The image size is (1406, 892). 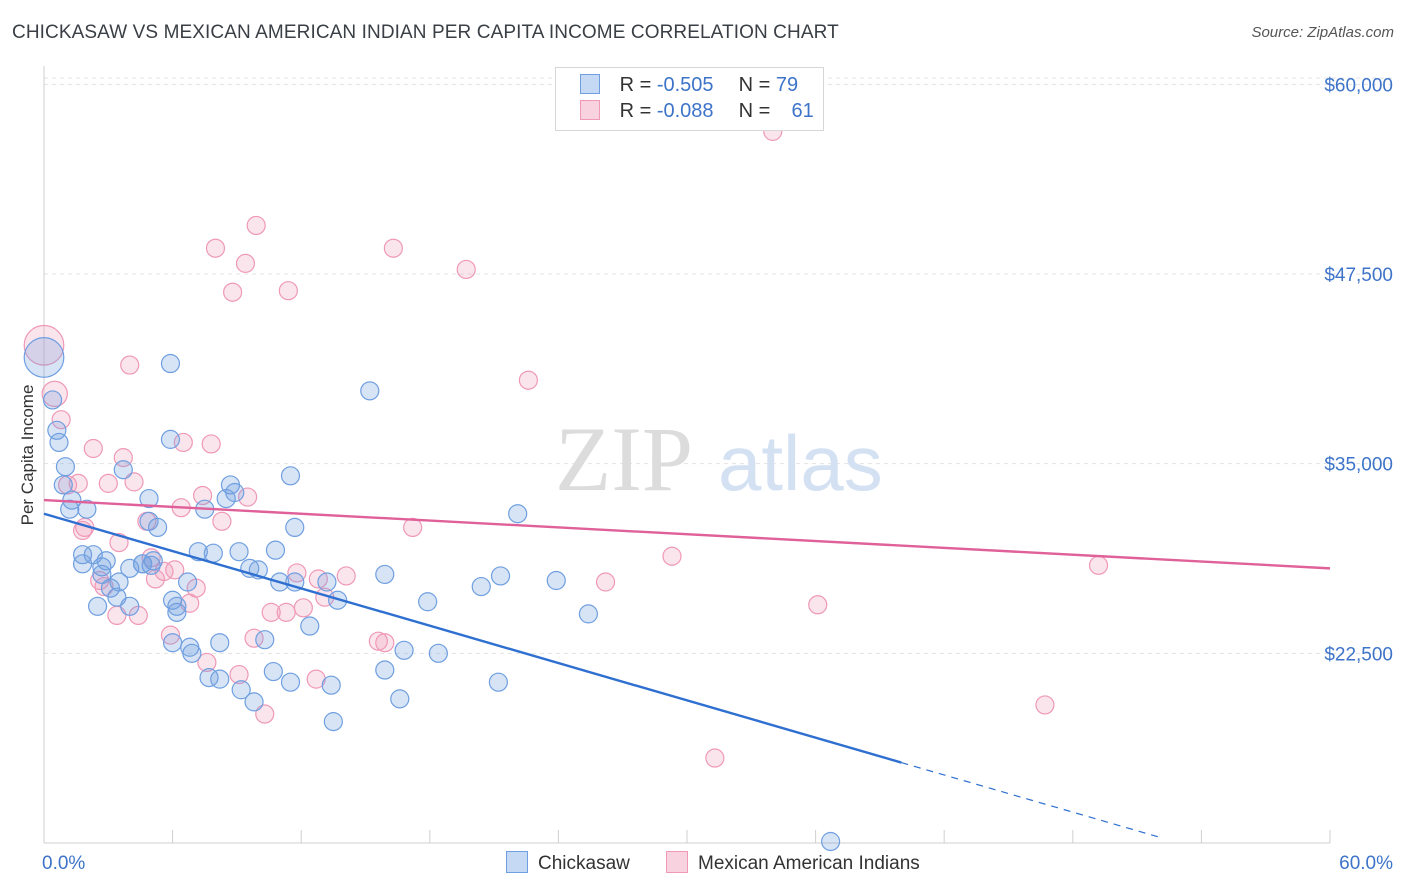 I want to click on legend-n-value: 79, so click(x=787, y=85).